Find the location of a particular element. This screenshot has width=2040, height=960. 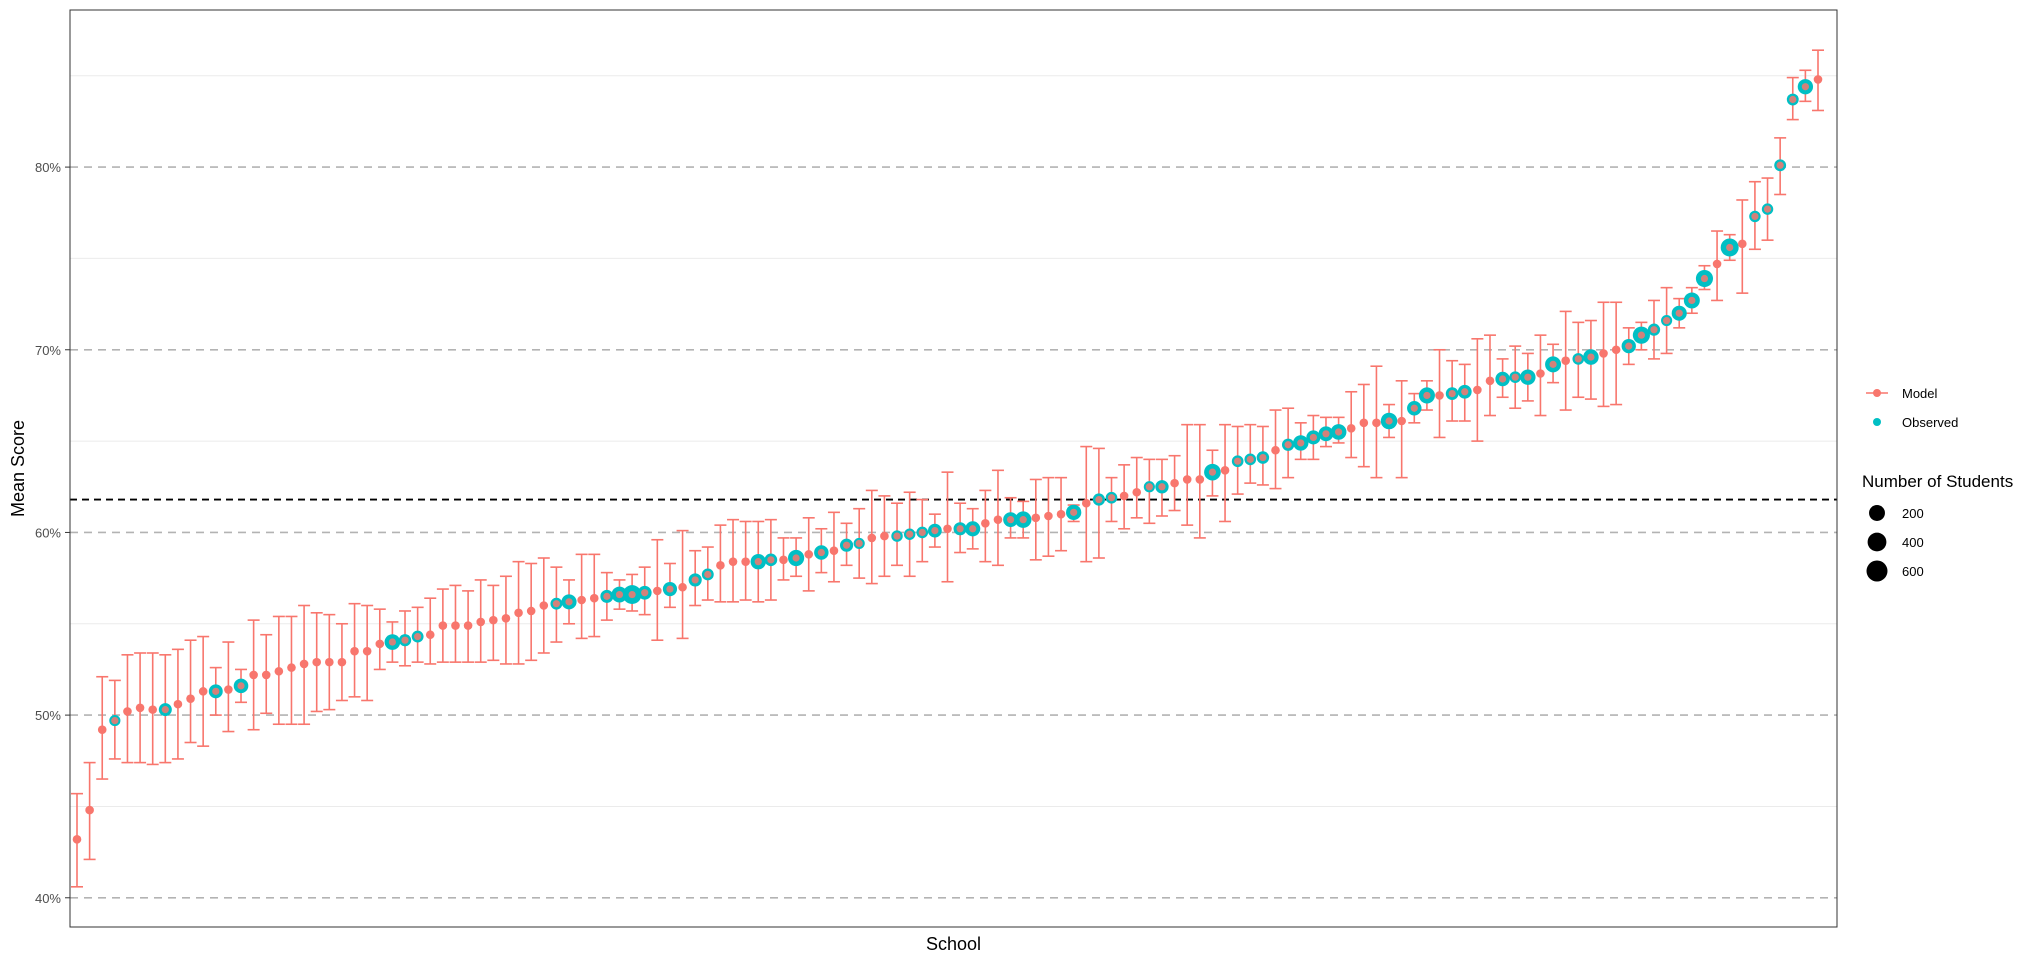

y-tick-label: 60% is located at coordinates (48, 532).